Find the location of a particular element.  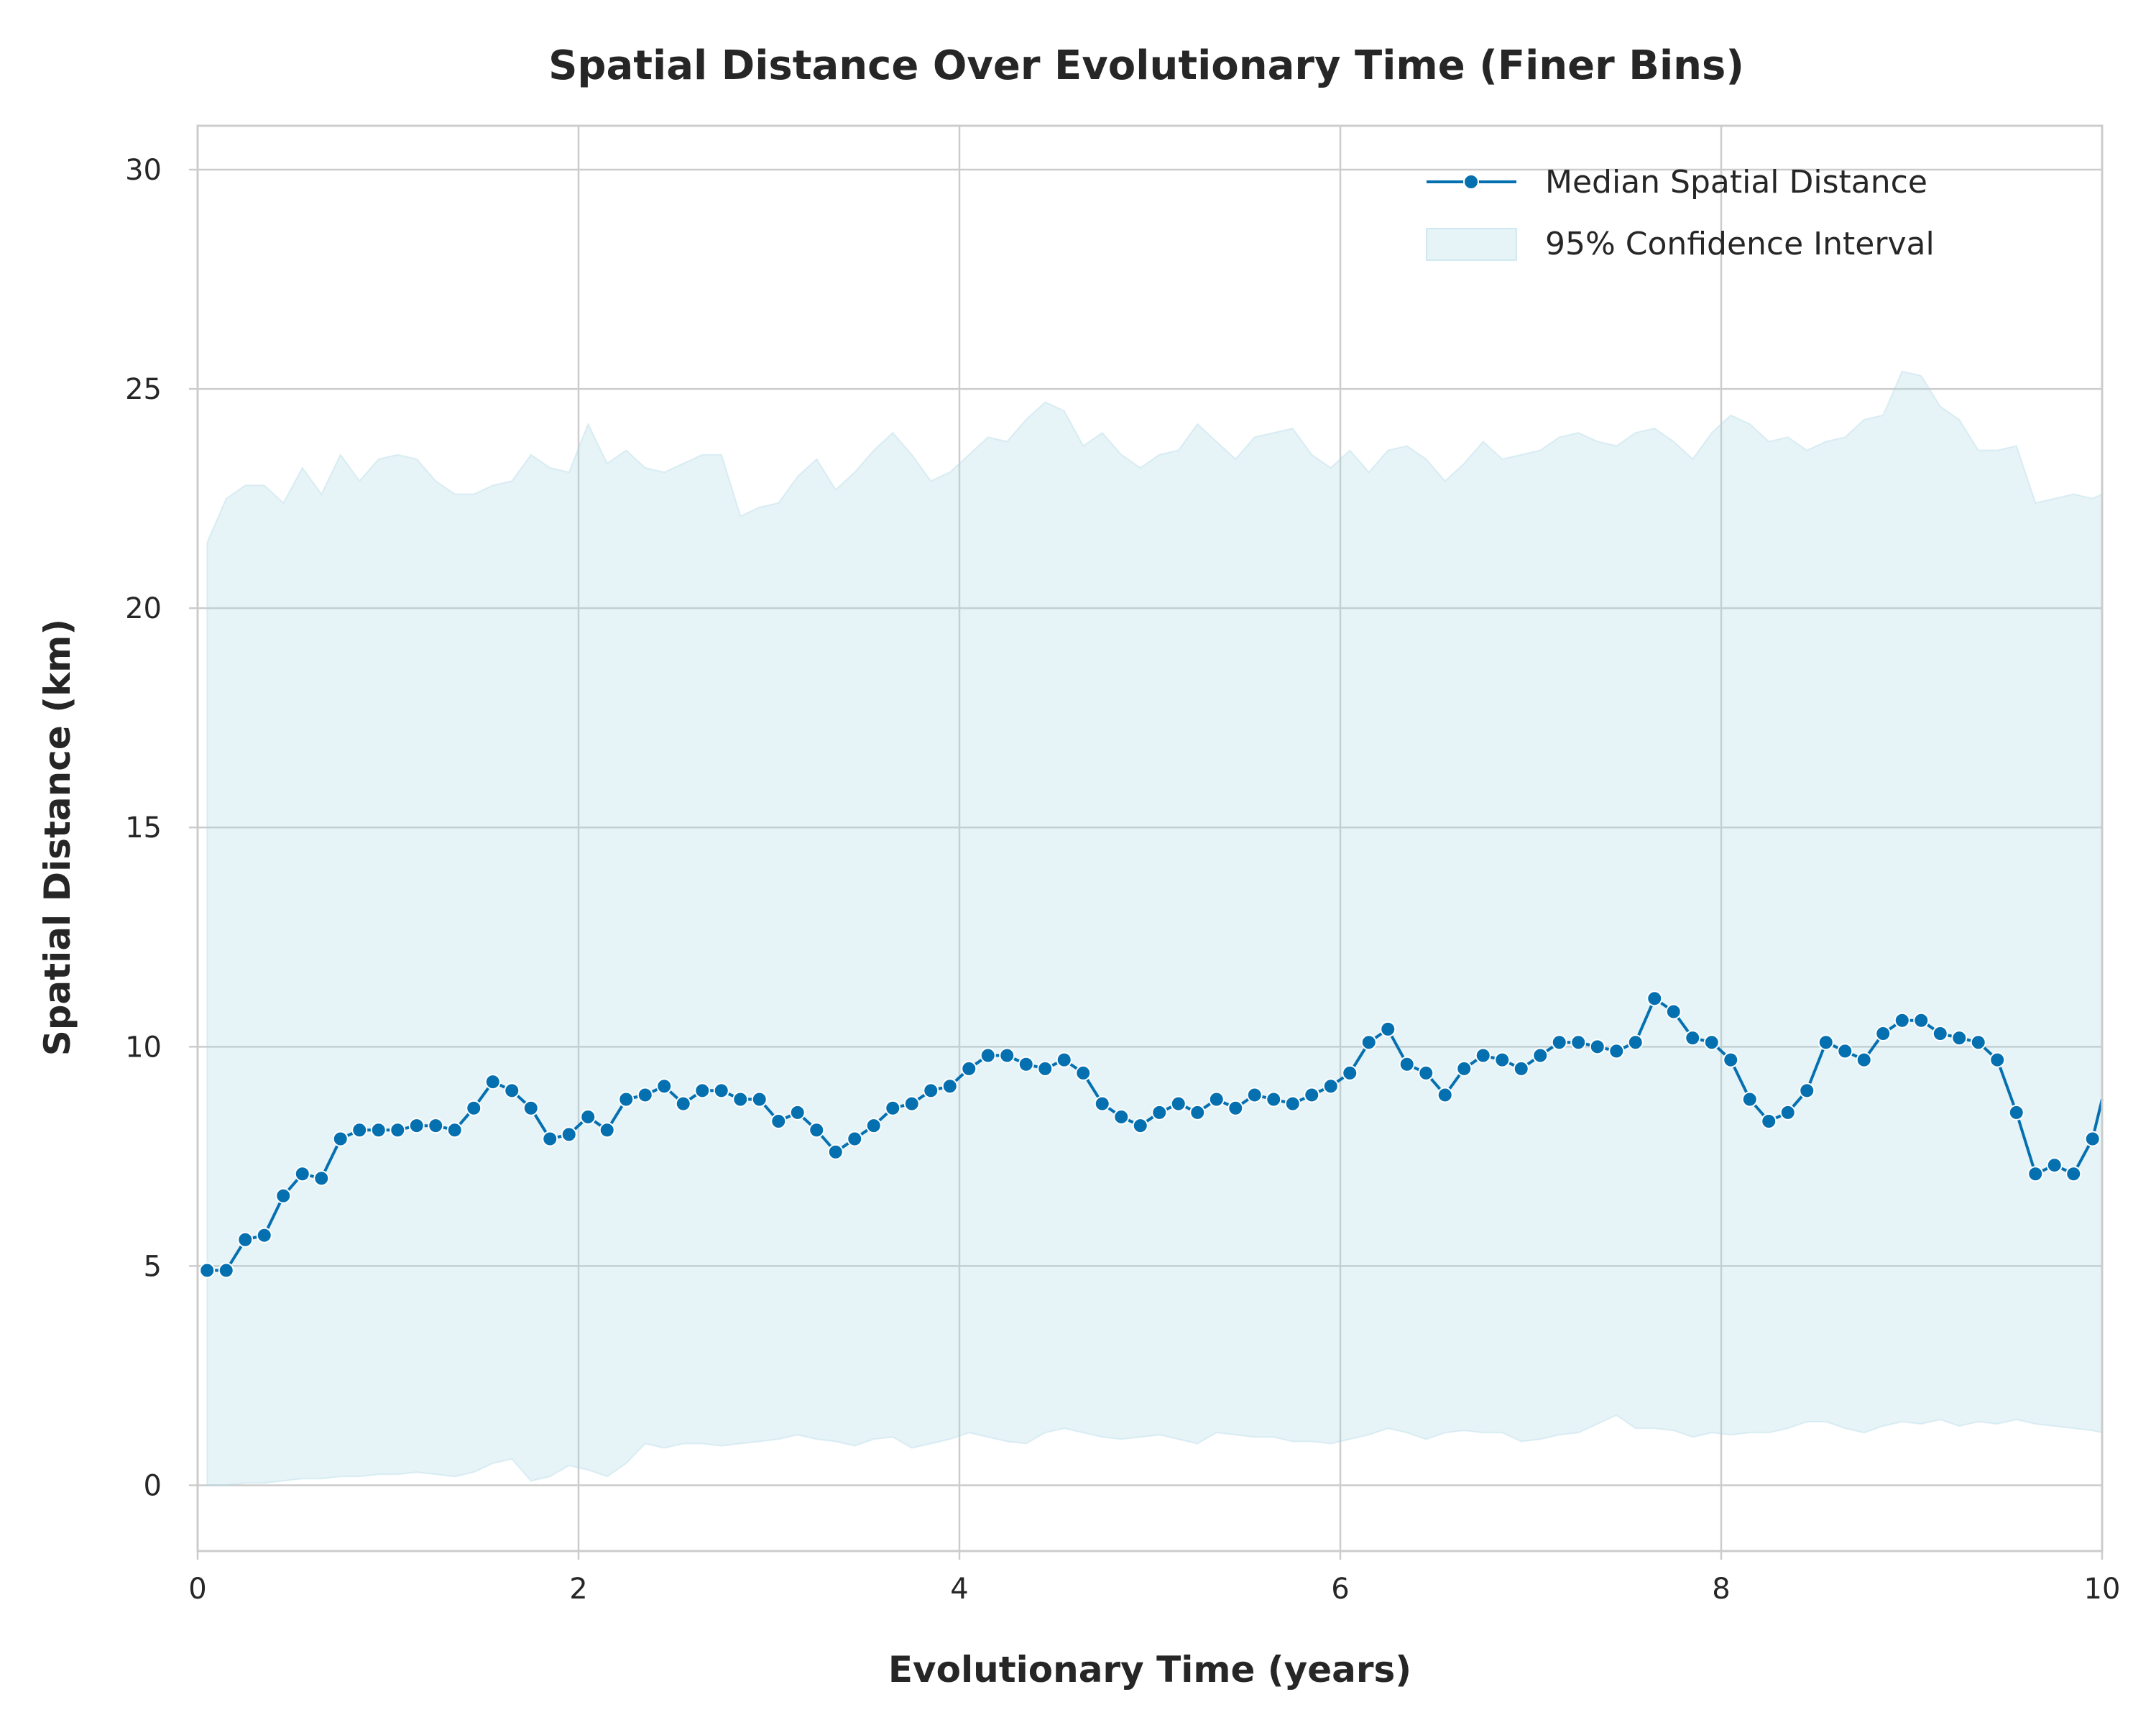

y-tick-label: 20 is located at coordinates (143, 608).